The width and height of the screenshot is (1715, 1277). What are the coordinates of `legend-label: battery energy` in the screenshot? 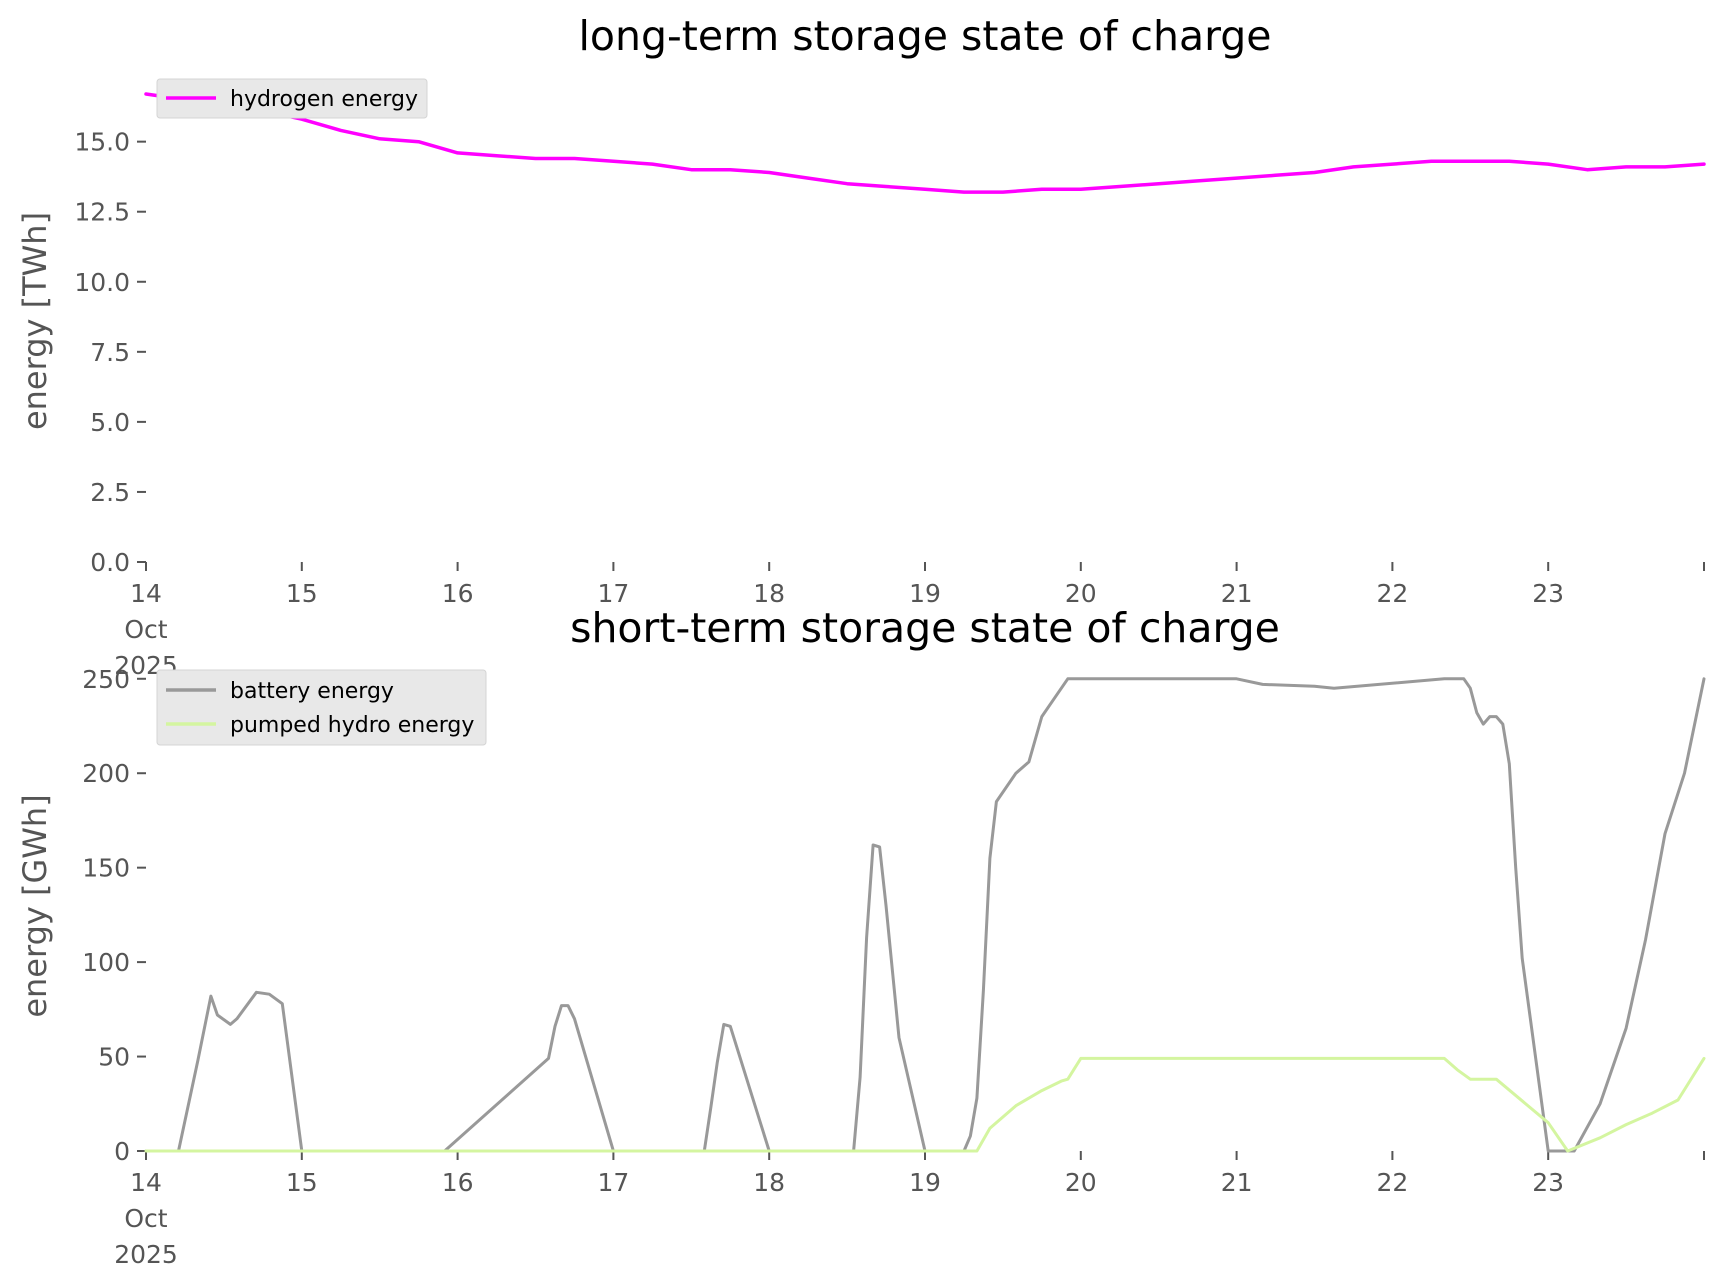 It's located at (312, 691).